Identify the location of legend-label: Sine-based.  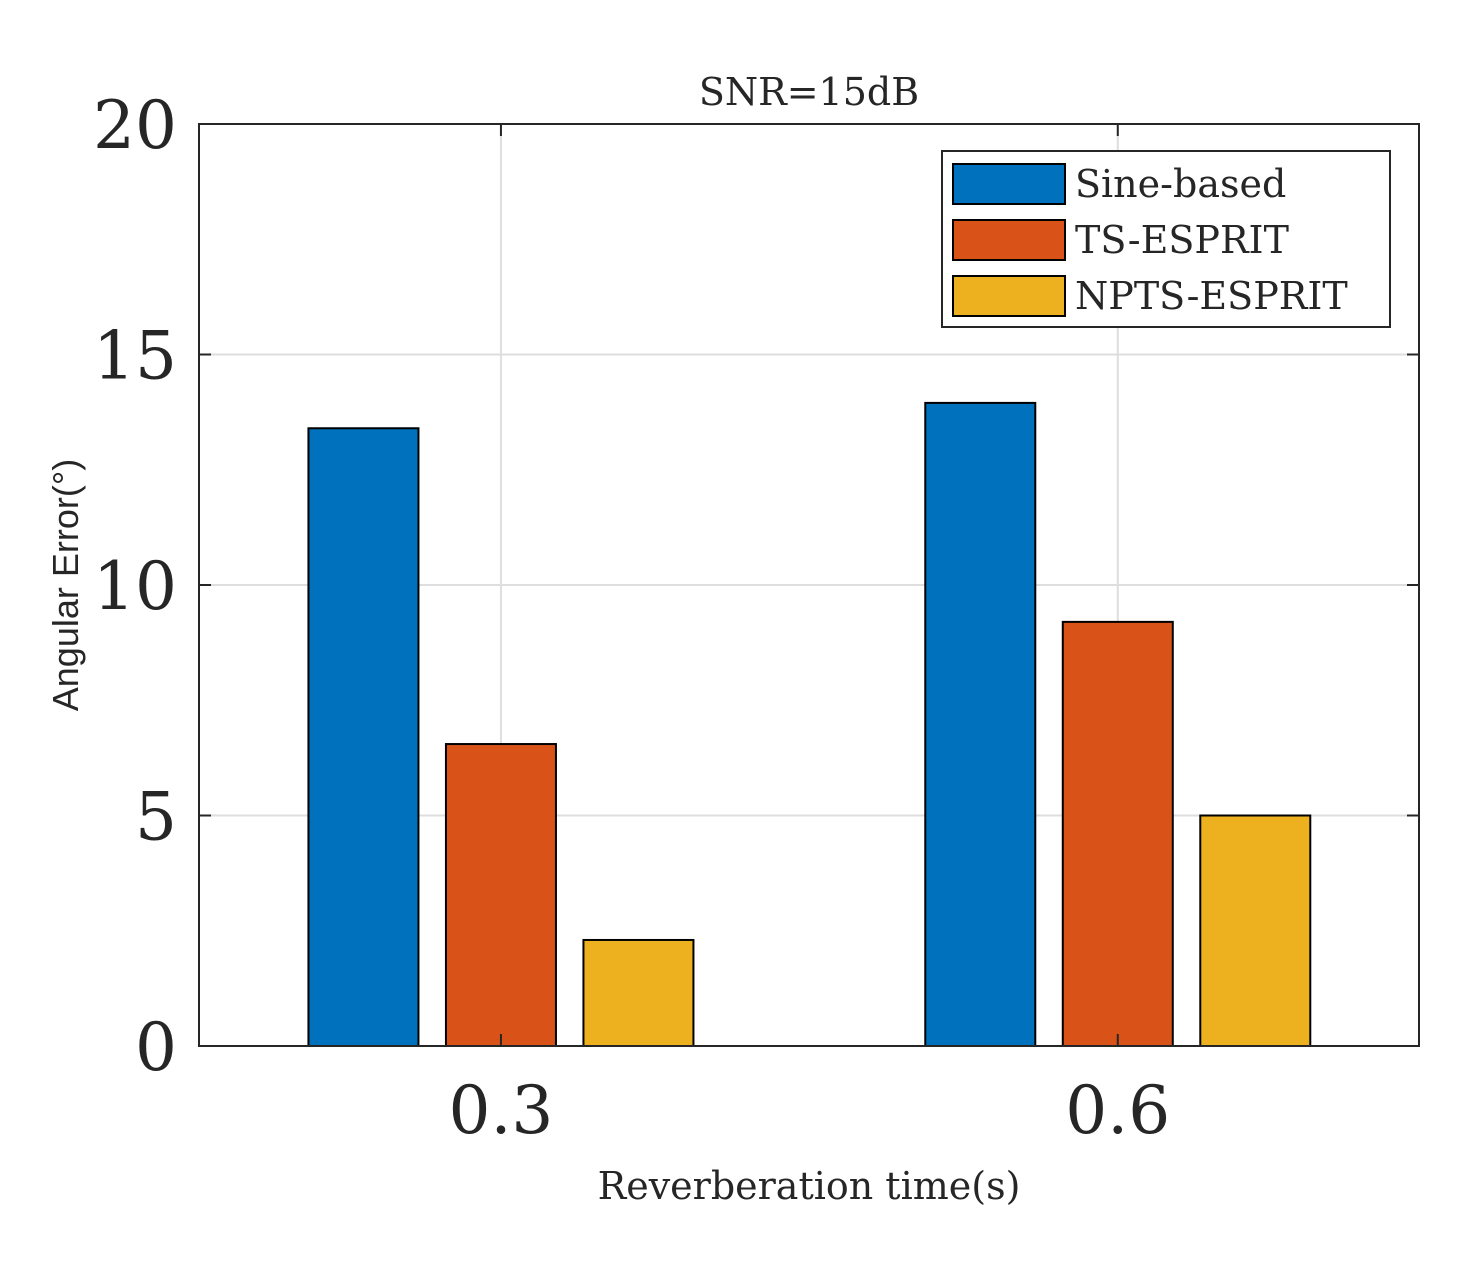
(1180, 184).